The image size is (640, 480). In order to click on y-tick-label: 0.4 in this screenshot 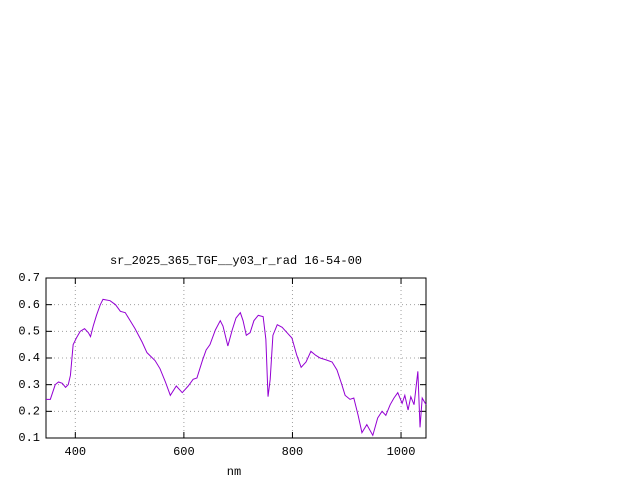, I will do `click(29, 358)`.